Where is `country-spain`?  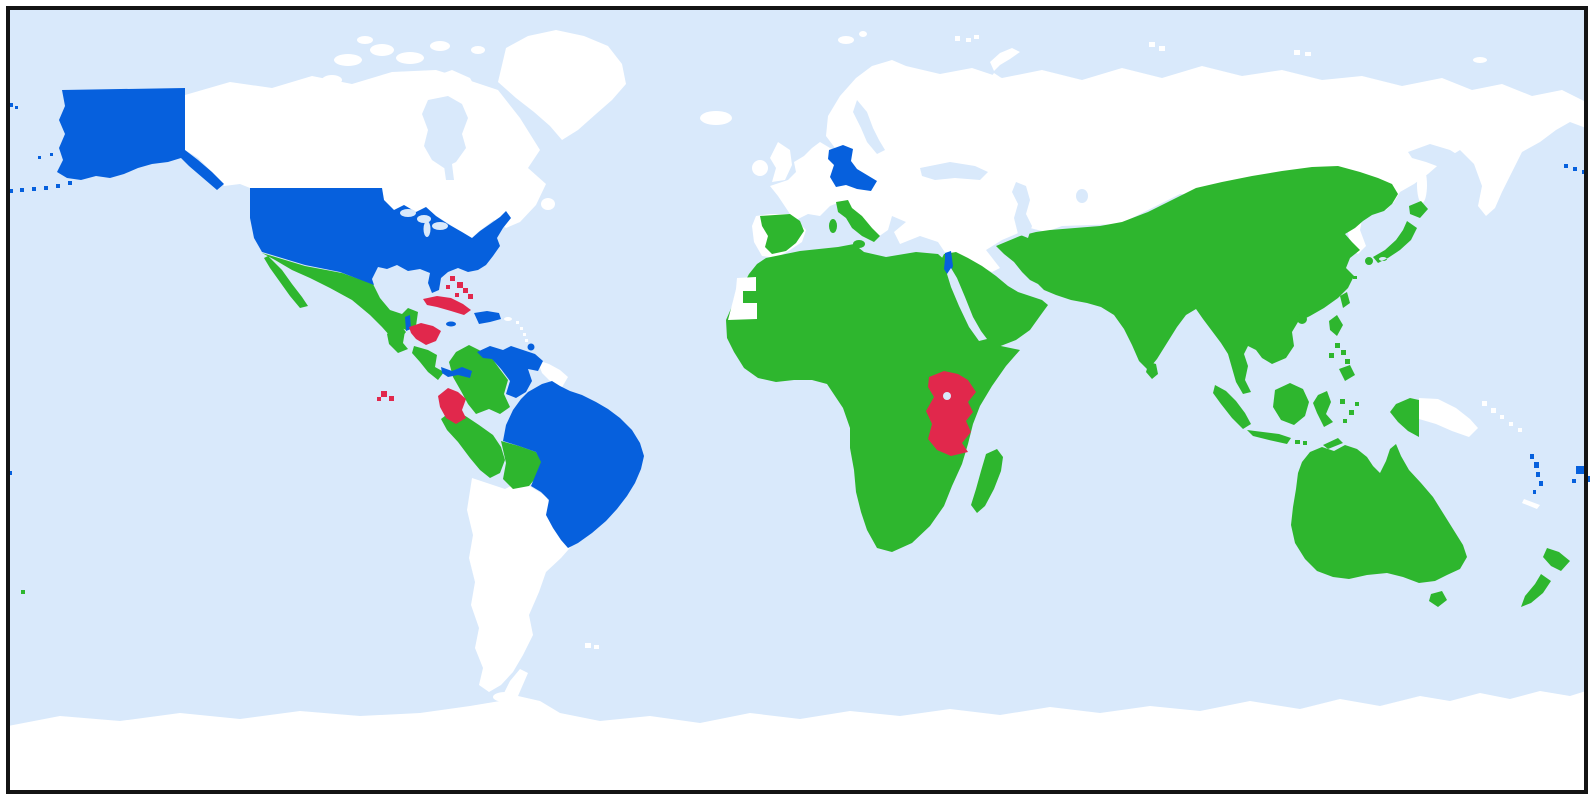 country-spain is located at coordinates (782, 234).